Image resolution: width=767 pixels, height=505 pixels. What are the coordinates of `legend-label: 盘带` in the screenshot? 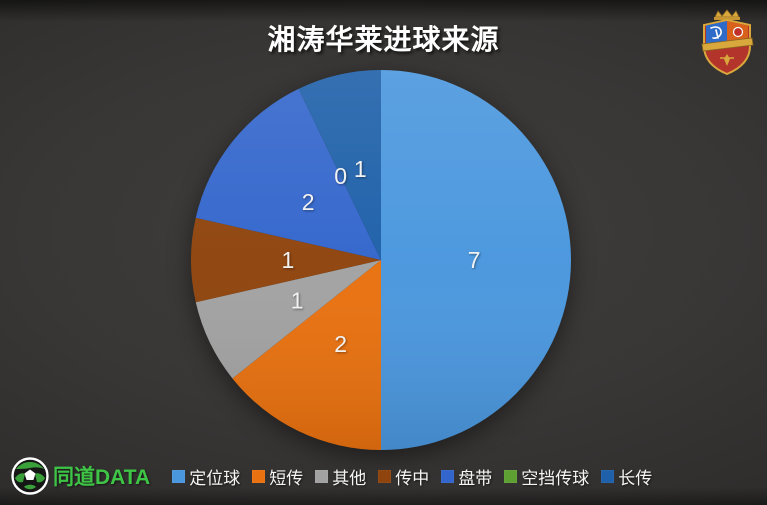 It's located at (475, 478).